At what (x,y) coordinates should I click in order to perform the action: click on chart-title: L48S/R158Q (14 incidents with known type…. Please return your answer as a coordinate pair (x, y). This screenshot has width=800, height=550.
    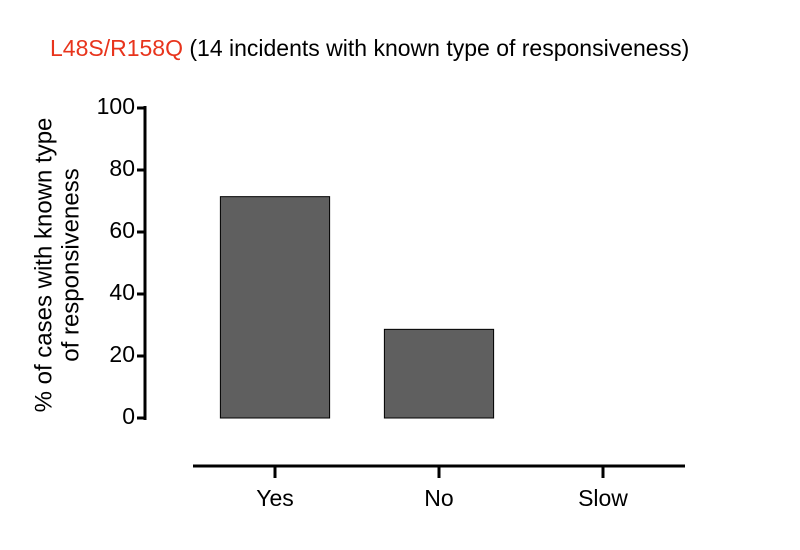
    Looking at the image, I should click on (369, 48).